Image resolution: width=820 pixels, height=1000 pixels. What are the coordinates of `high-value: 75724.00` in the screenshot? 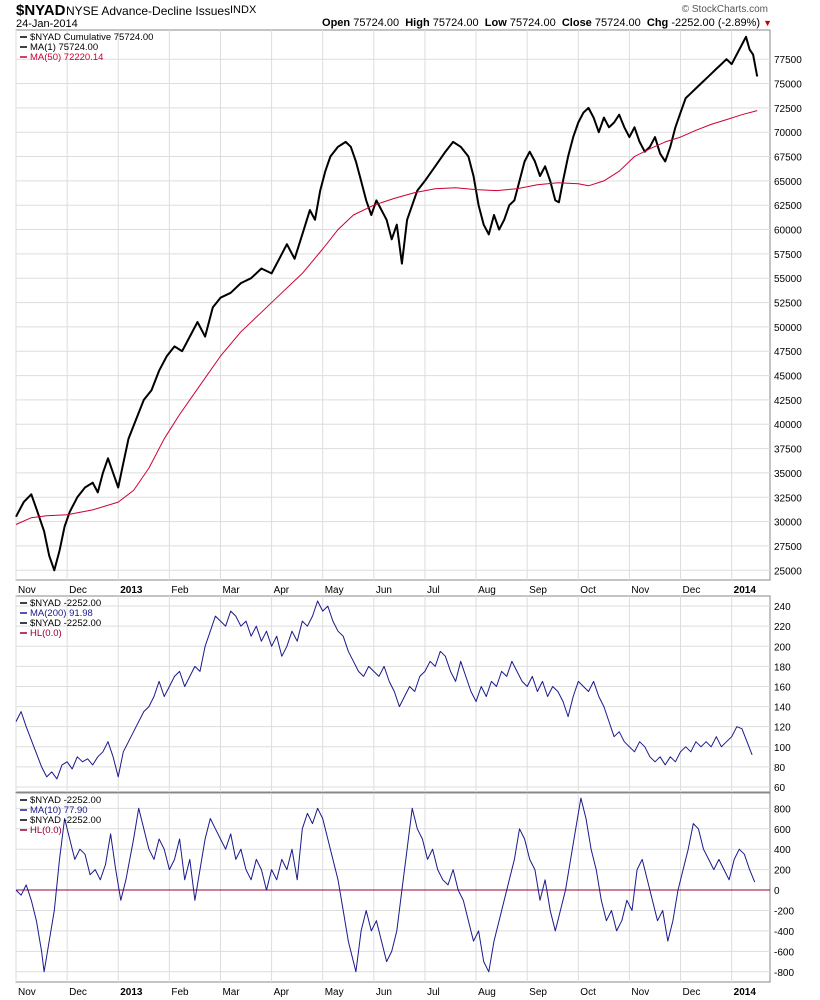 It's located at (455, 23).